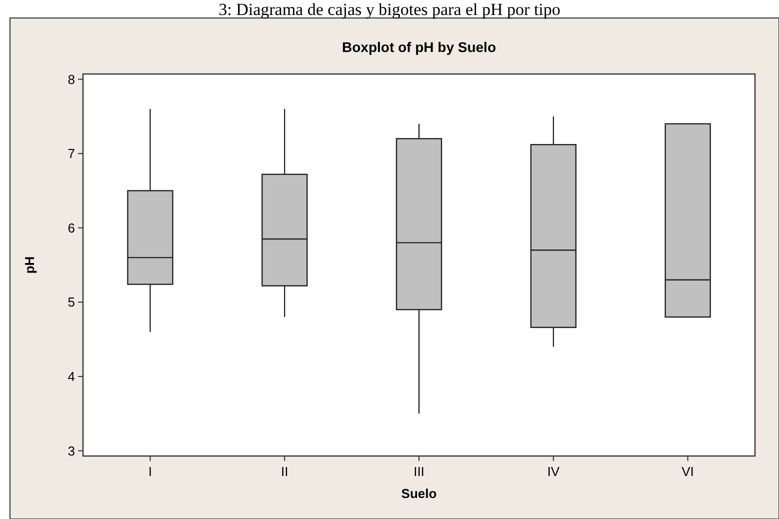  I want to click on y-tick-label: 7, so click(71, 154).